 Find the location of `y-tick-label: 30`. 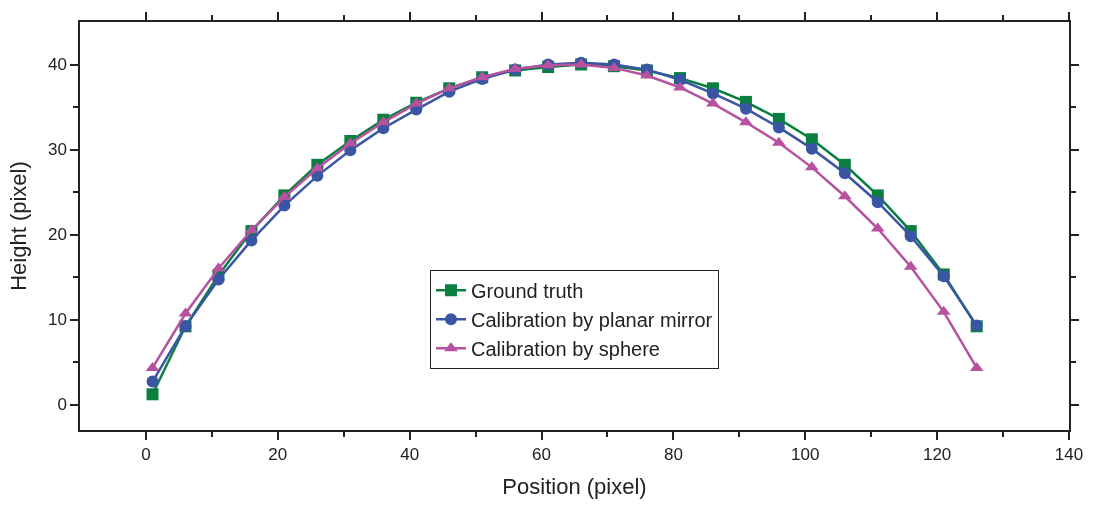

y-tick-label: 30 is located at coordinates (57, 150).